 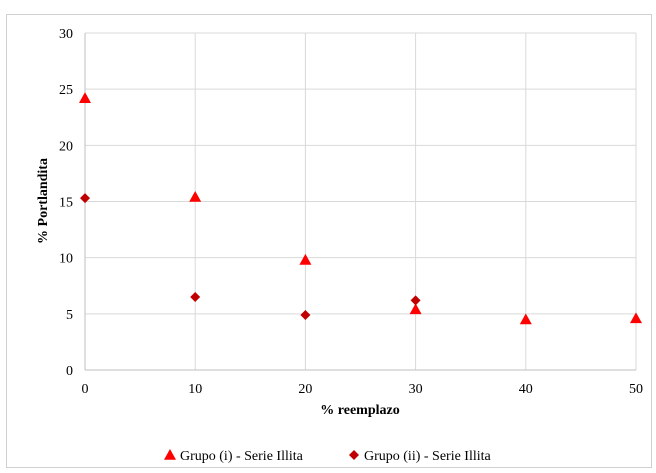 What do you see at coordinates (43, 201) in the screenshot?
I see `y-axis-title: % Portlandita` at bounding box center [43, 201].